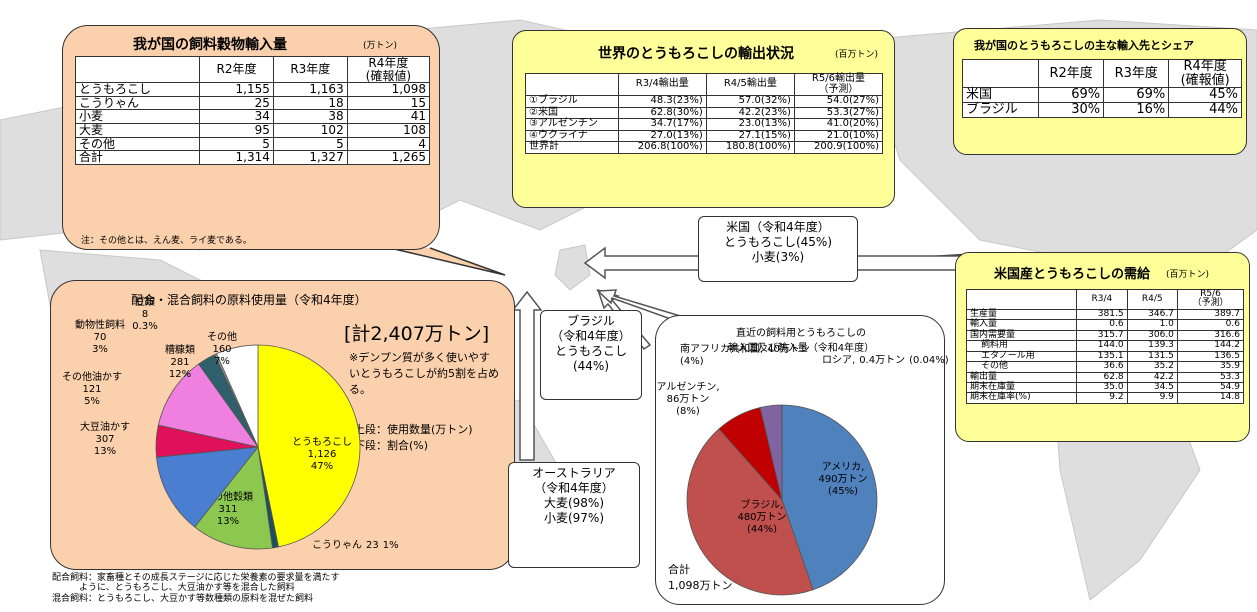 This screenshot has height=612, width=1257. I want to click on label-part: アルゼンチン,, so click(687, 387).